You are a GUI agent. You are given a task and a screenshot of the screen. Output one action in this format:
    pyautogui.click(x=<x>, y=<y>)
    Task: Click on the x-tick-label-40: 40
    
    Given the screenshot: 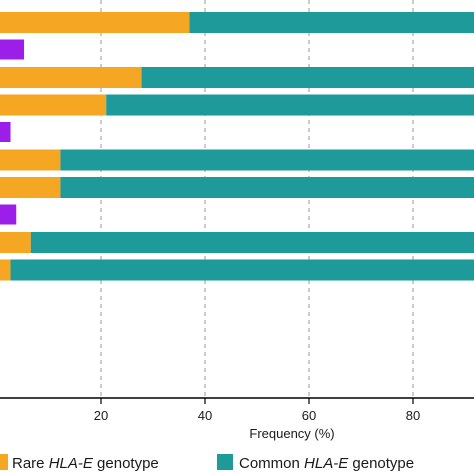 What is the action you would take?
    pyautogui.click(x=205, y=415)
    